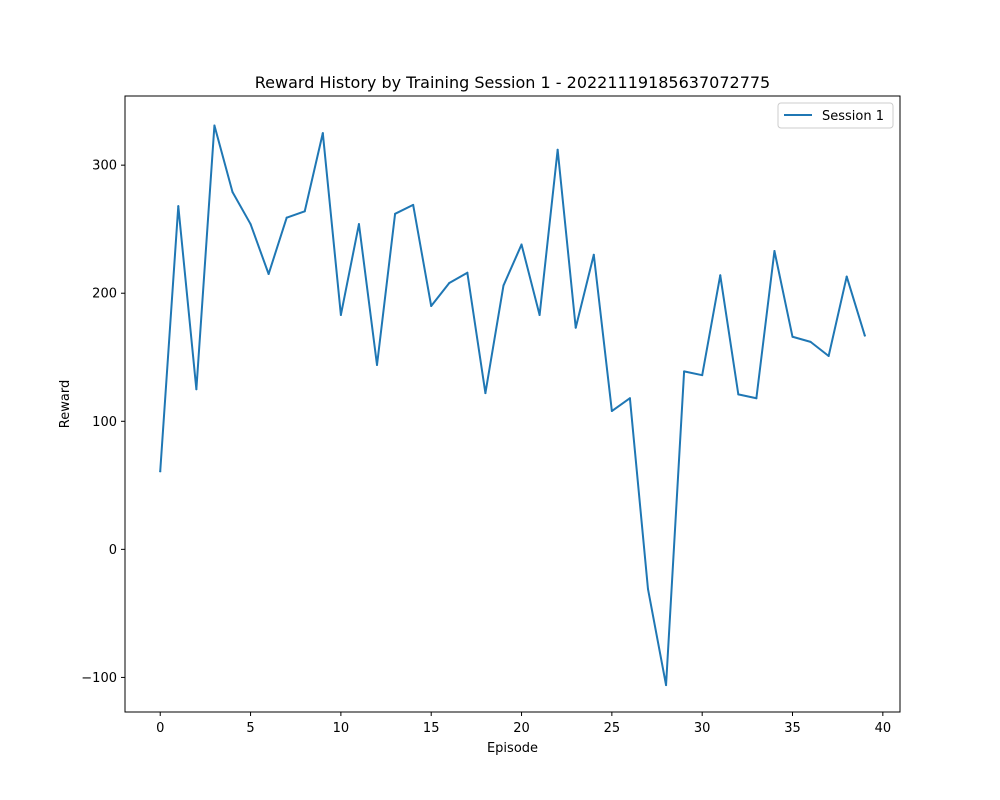  I want to click on x-tick-label: 35, so click(792, 728).